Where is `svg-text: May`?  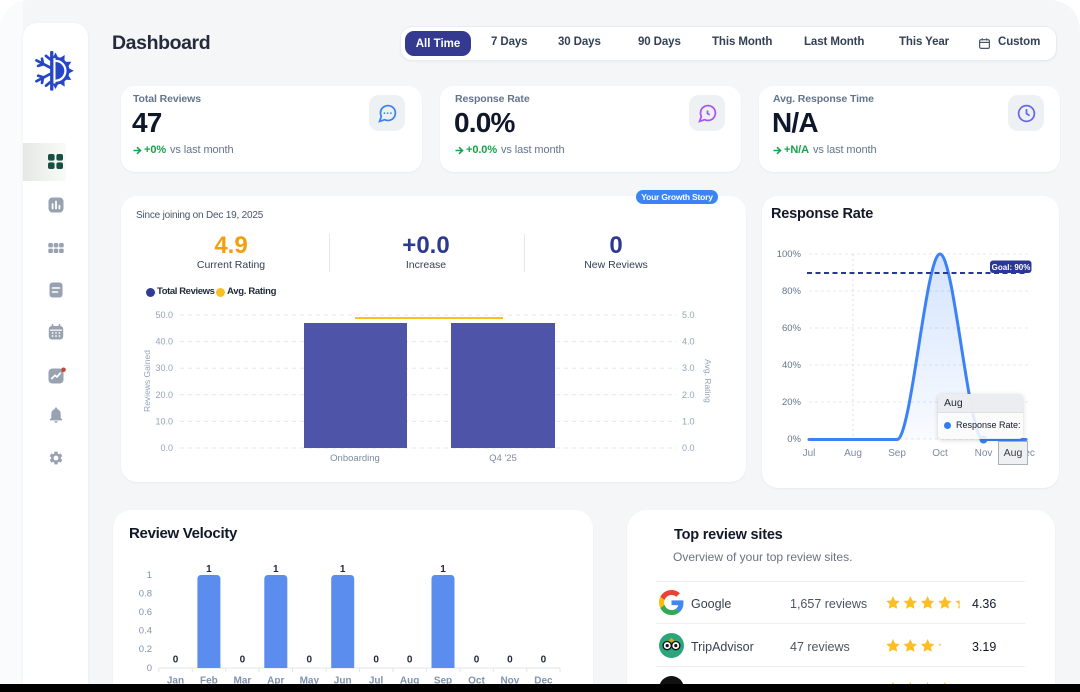 svg-text: May is located at coordinates (310, 680).